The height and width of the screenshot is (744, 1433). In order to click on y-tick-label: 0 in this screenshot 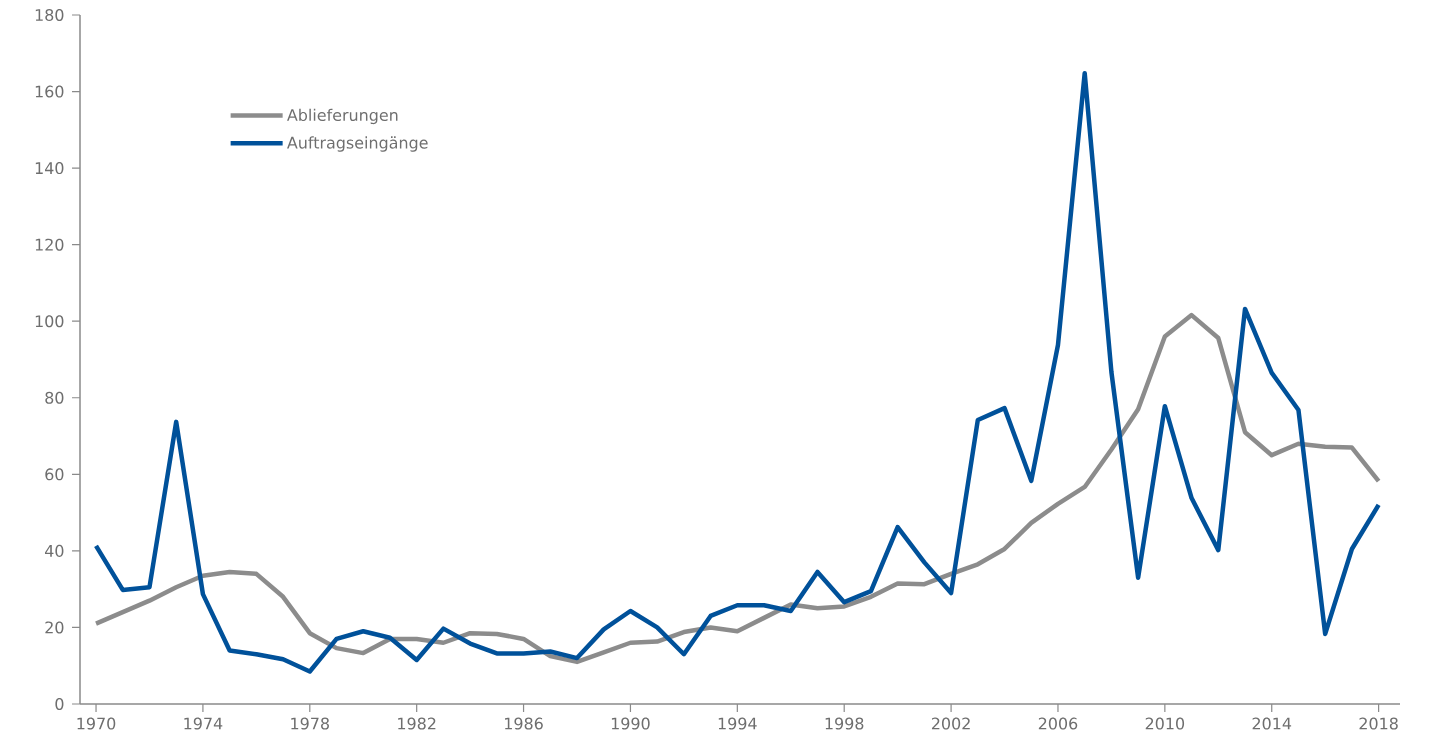, I will do `click(59, 704)`.